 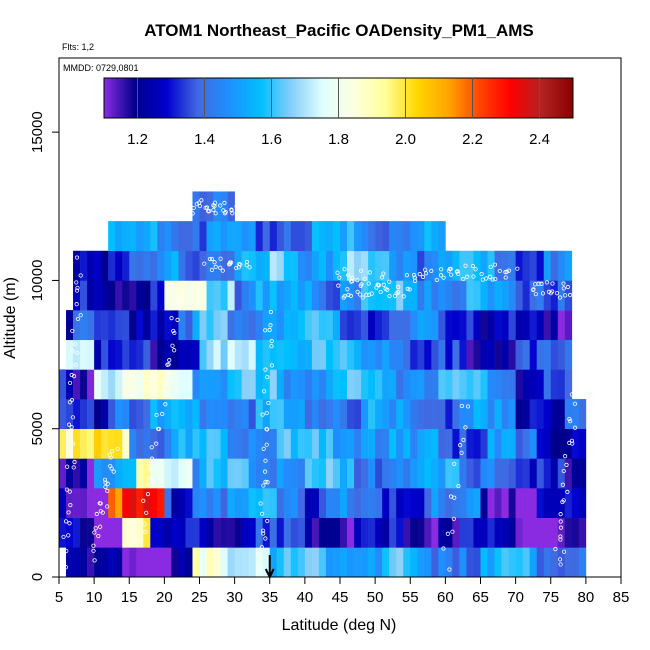 What do you see at coordinates (515, 597) in the screenshot?
I see `x-tick-label: 70` at bounding box center [515, 597].